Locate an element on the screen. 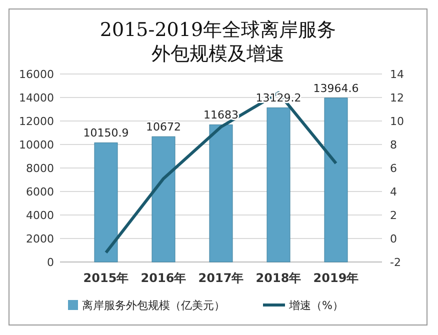 This screenshot has width=438, height=335. x-tick-label: 2018年 is located at coordinates (279, 278).